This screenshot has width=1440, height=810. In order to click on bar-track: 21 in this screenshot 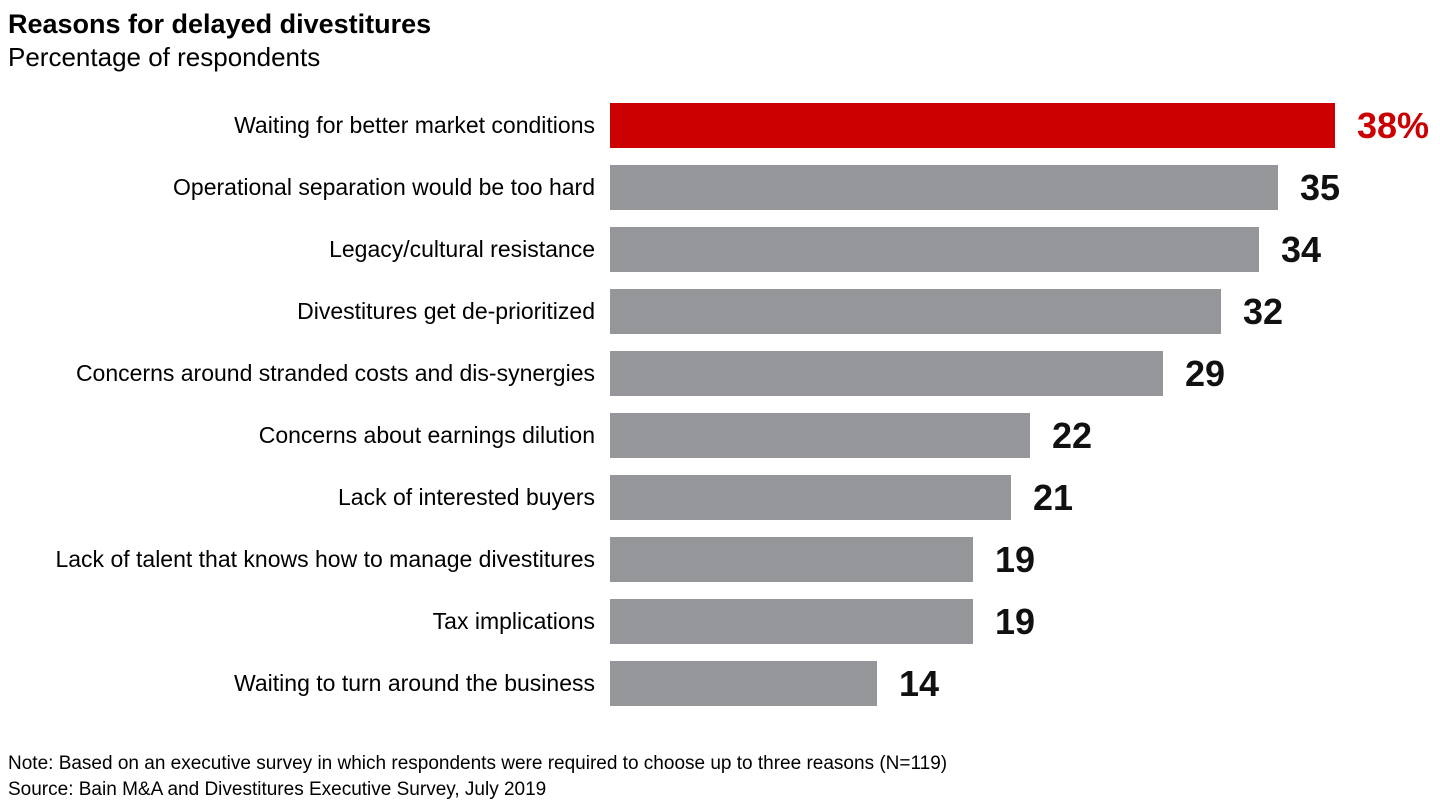, I will do `click(1025, 497)`.